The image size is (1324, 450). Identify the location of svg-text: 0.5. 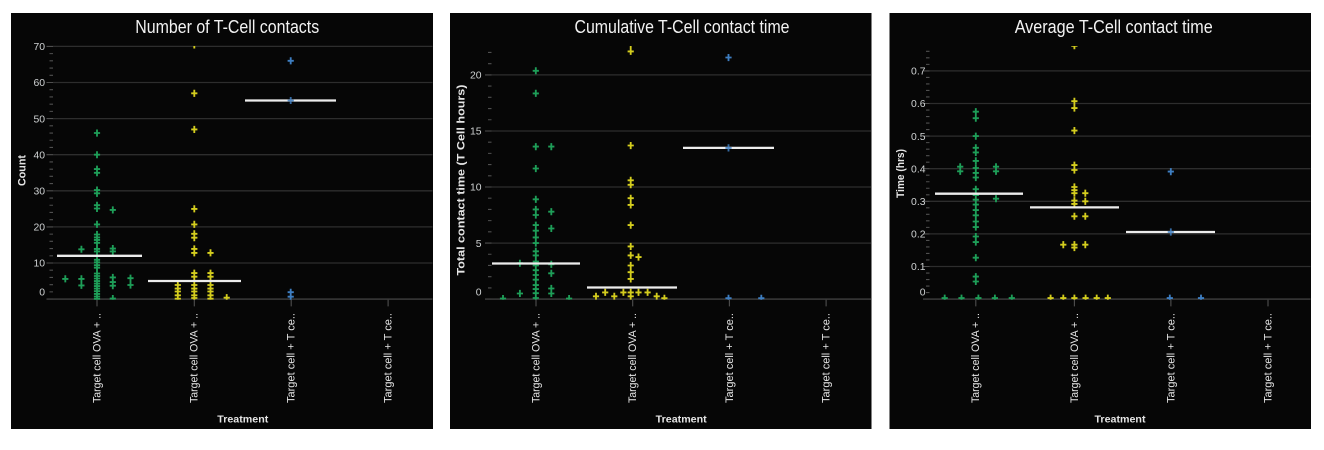
(918, 137).